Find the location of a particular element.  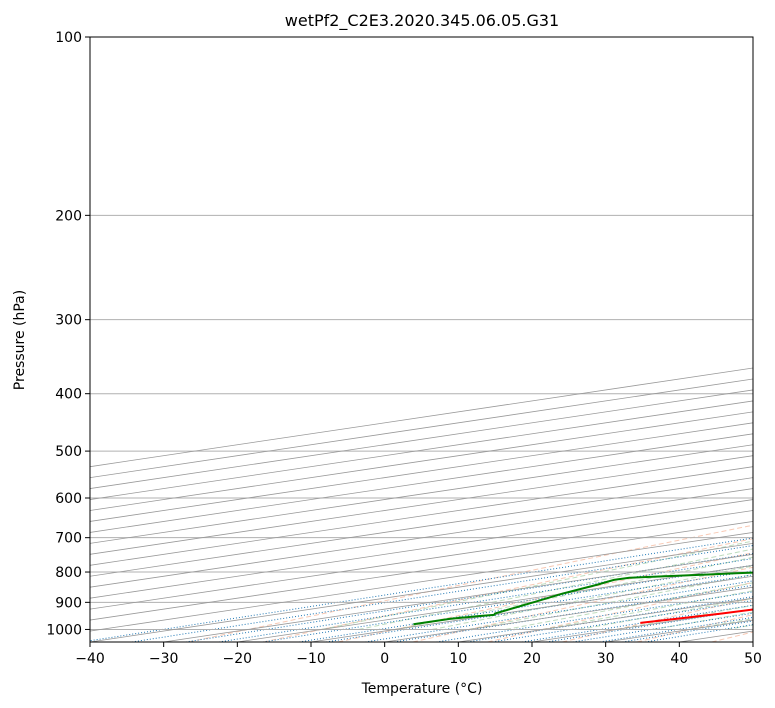

y-tick-label: 800 is located at coordinates (68, 573).